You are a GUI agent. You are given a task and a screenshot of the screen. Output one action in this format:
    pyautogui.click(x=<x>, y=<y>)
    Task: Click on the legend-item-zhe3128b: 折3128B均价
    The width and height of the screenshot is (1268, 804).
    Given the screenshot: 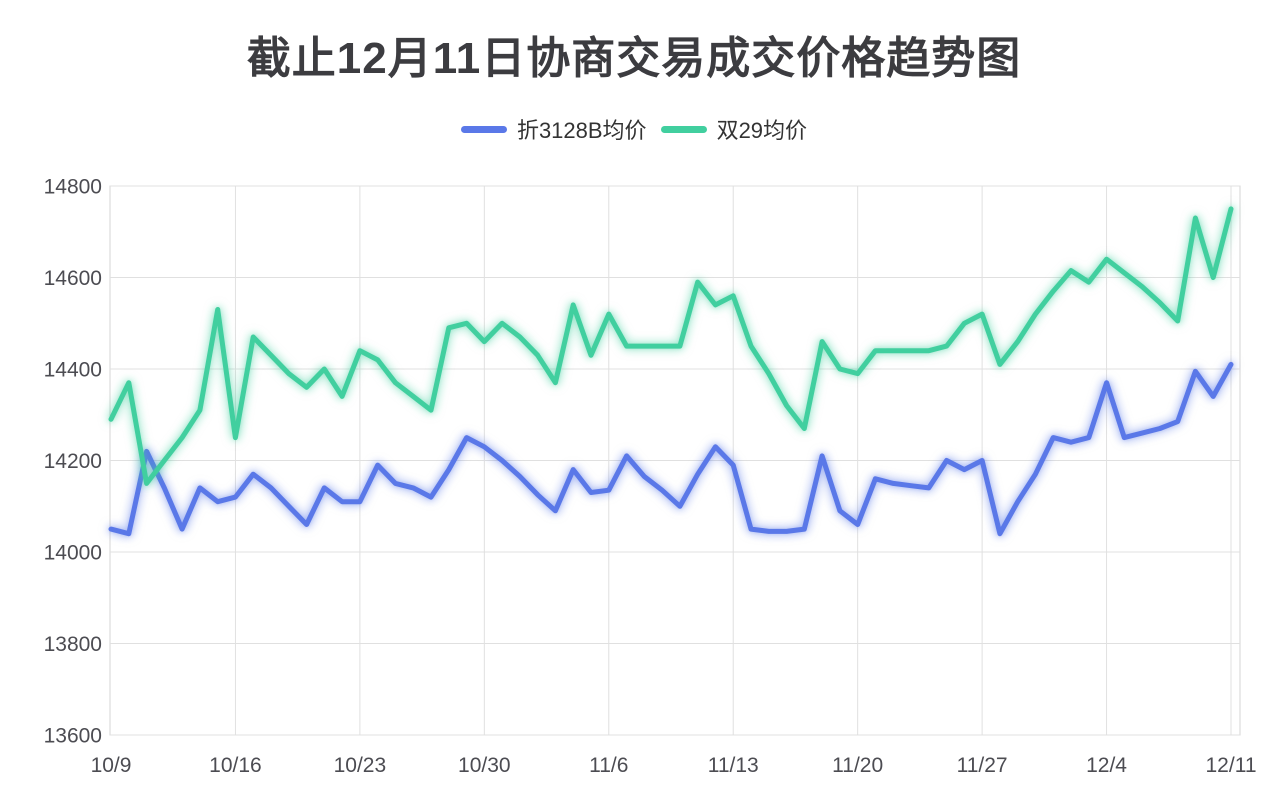 What is the action you would take?
    pyautogui.click(x=553, y=129)
    